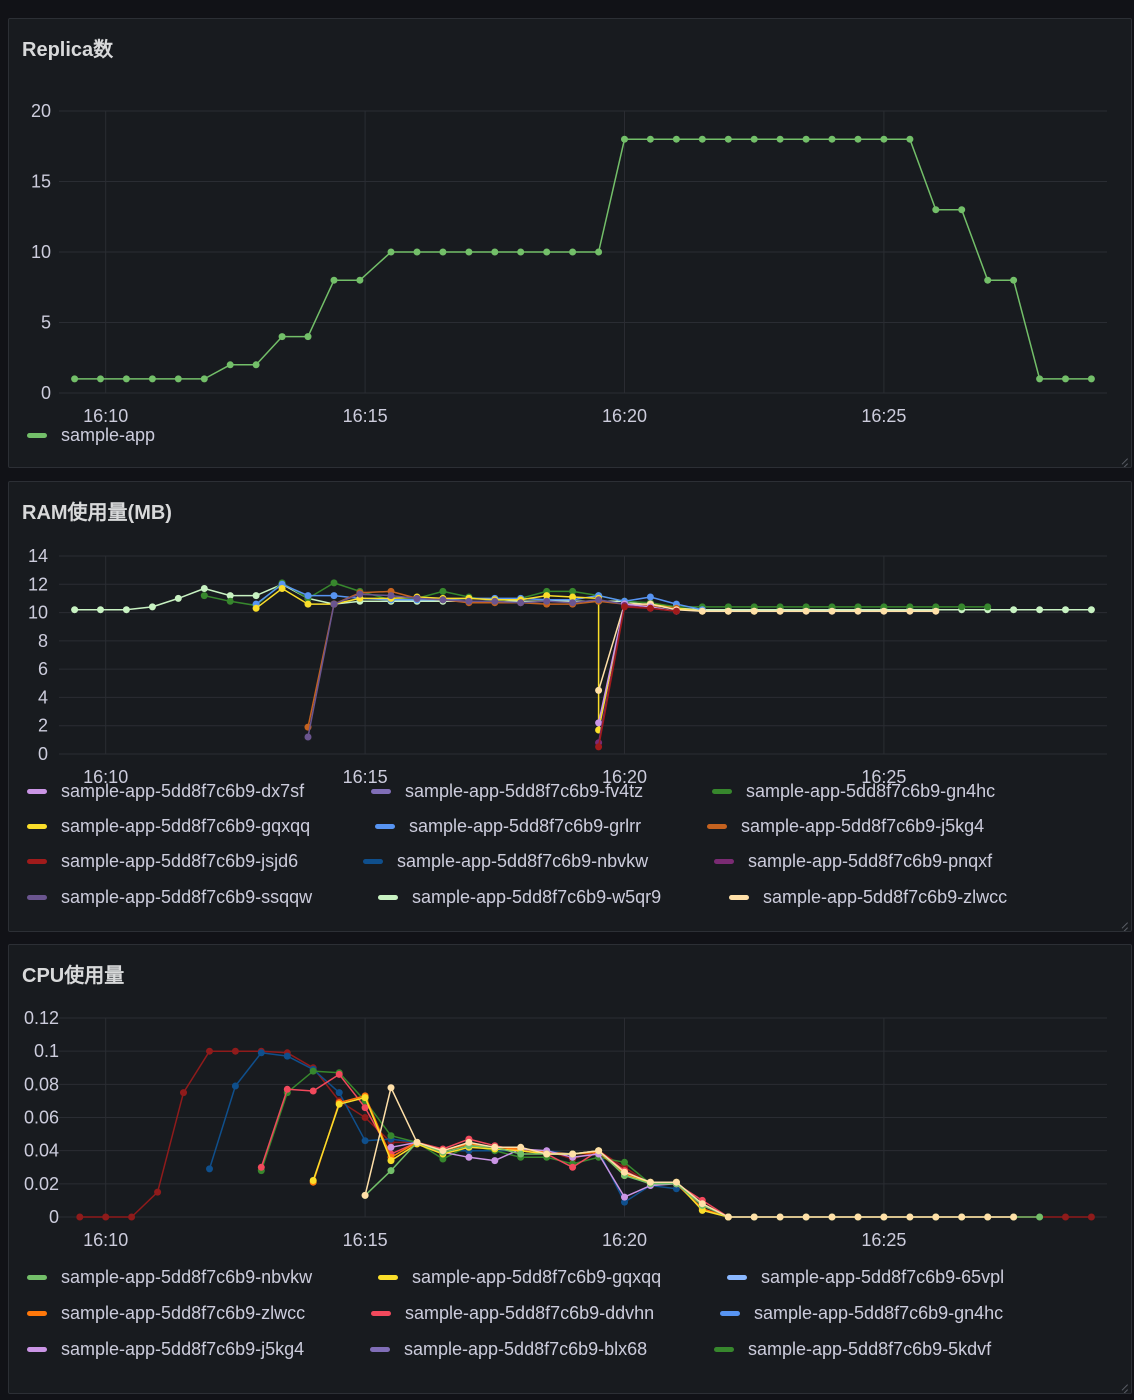 The image size is (1134, 1400). I want to click on legend-item-w5qr9: sample-app-5dd8f7c6b9-w5qr9, so click(519, 897).